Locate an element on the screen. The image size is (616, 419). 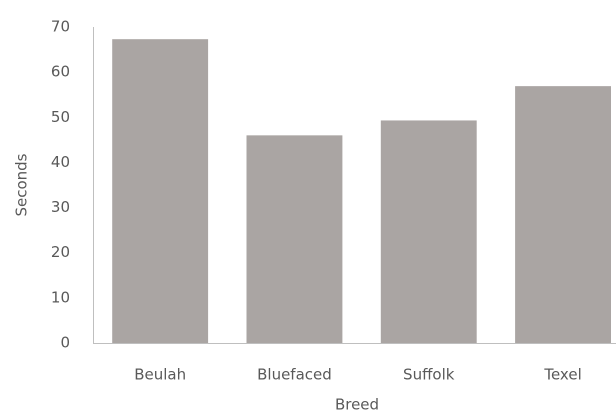
y-tick-label: 20 is located at coordinates (60, 252).